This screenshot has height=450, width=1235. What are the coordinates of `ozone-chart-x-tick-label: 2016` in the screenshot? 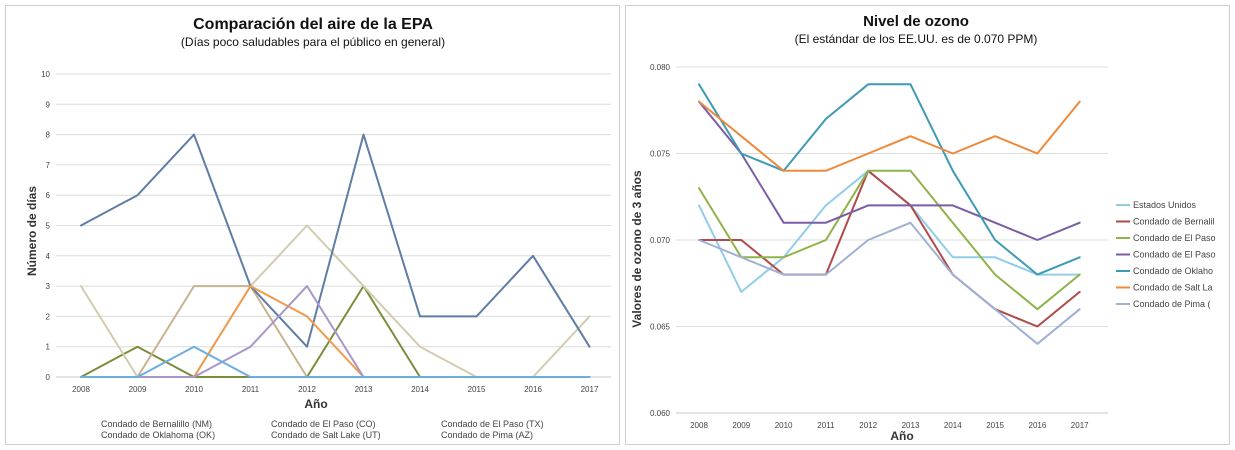 It's located at (1038, 425).